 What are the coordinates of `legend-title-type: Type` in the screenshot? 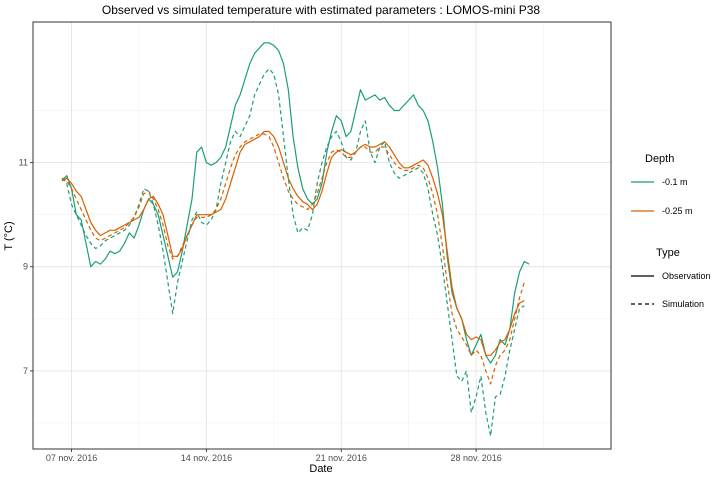 It's located at (668, 253).